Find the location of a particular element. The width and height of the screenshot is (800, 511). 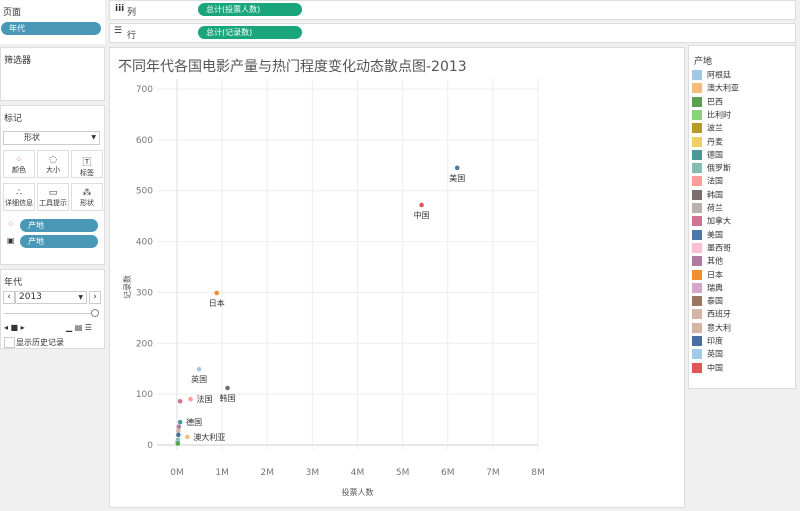

legend-item: 美国 is located at coordinates (707, 235).